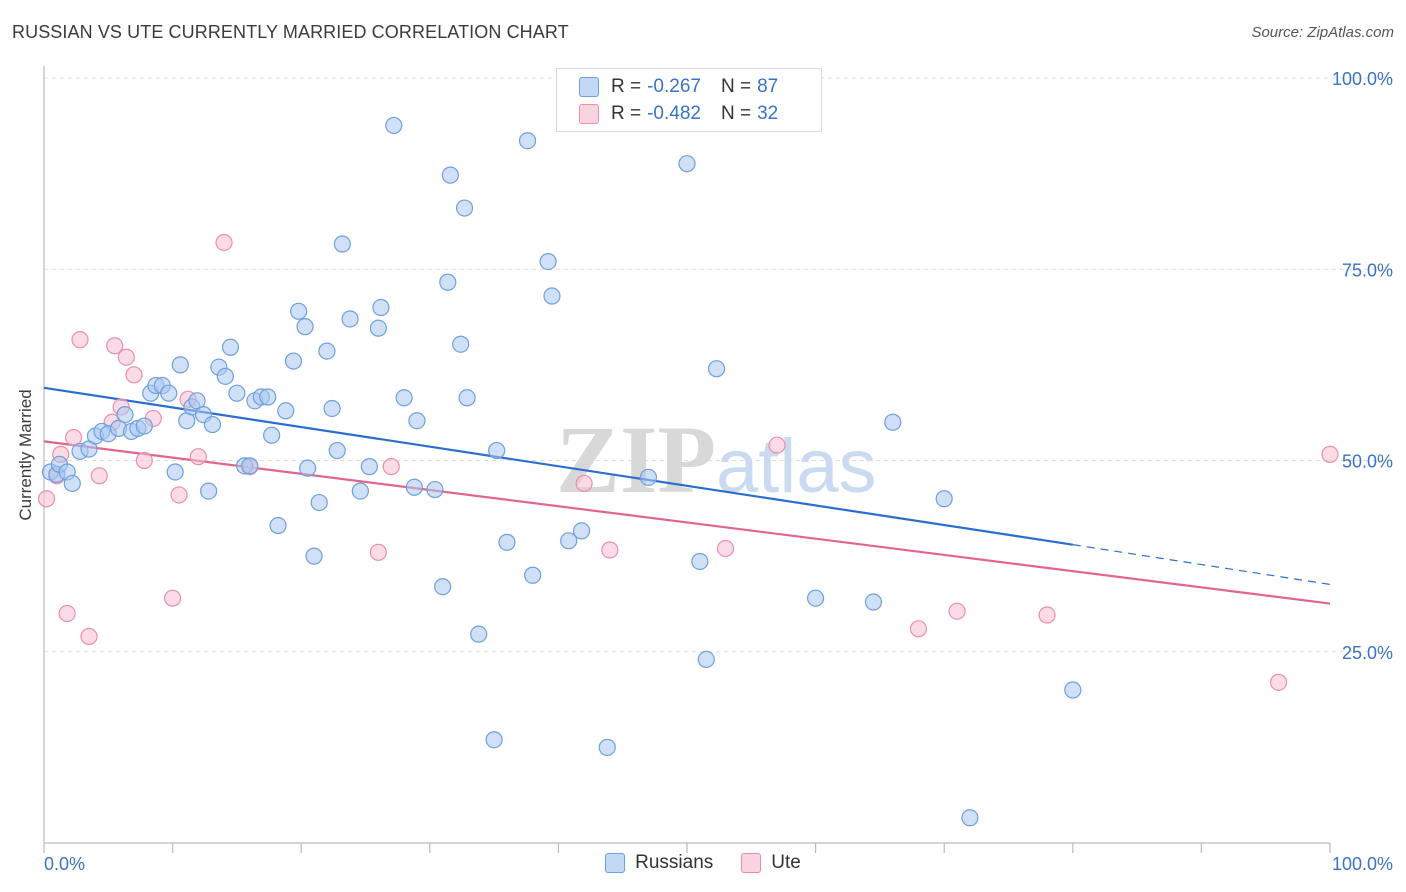 Image resolution: width=1406 pixels, height=892 pixels. I want to click on legend-row-ute: R = -0.482 N = 32, so click(688, 114).